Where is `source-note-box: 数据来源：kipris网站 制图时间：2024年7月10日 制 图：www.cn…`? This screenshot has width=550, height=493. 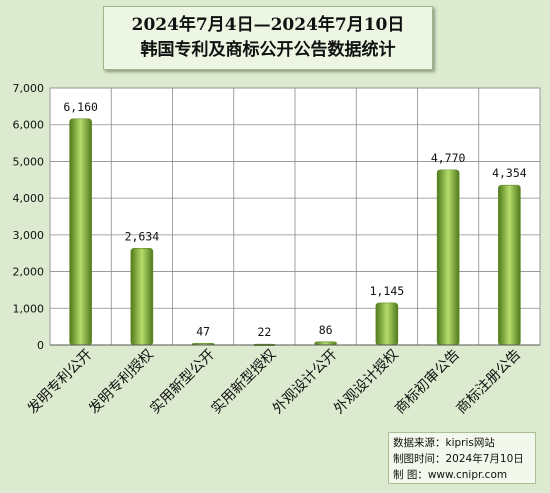 source-note-box: 数据来源：kipris网站 制图时间：2024年7月10日 制 图：www.cn… is located at coordinates (462, 458).